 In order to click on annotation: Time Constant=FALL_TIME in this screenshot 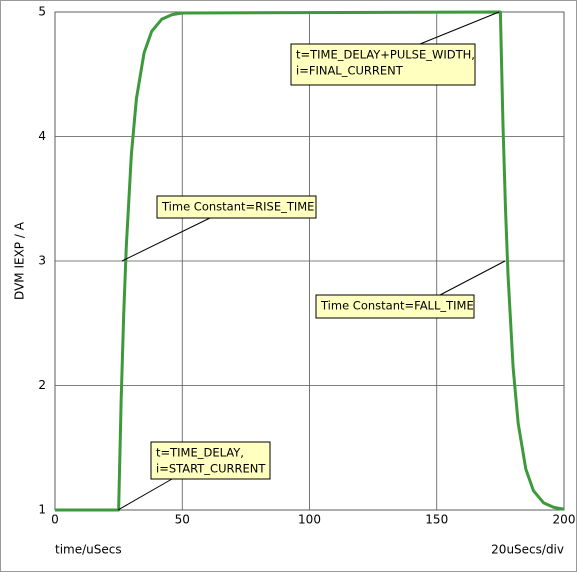, I will do `click(410, 289)`.